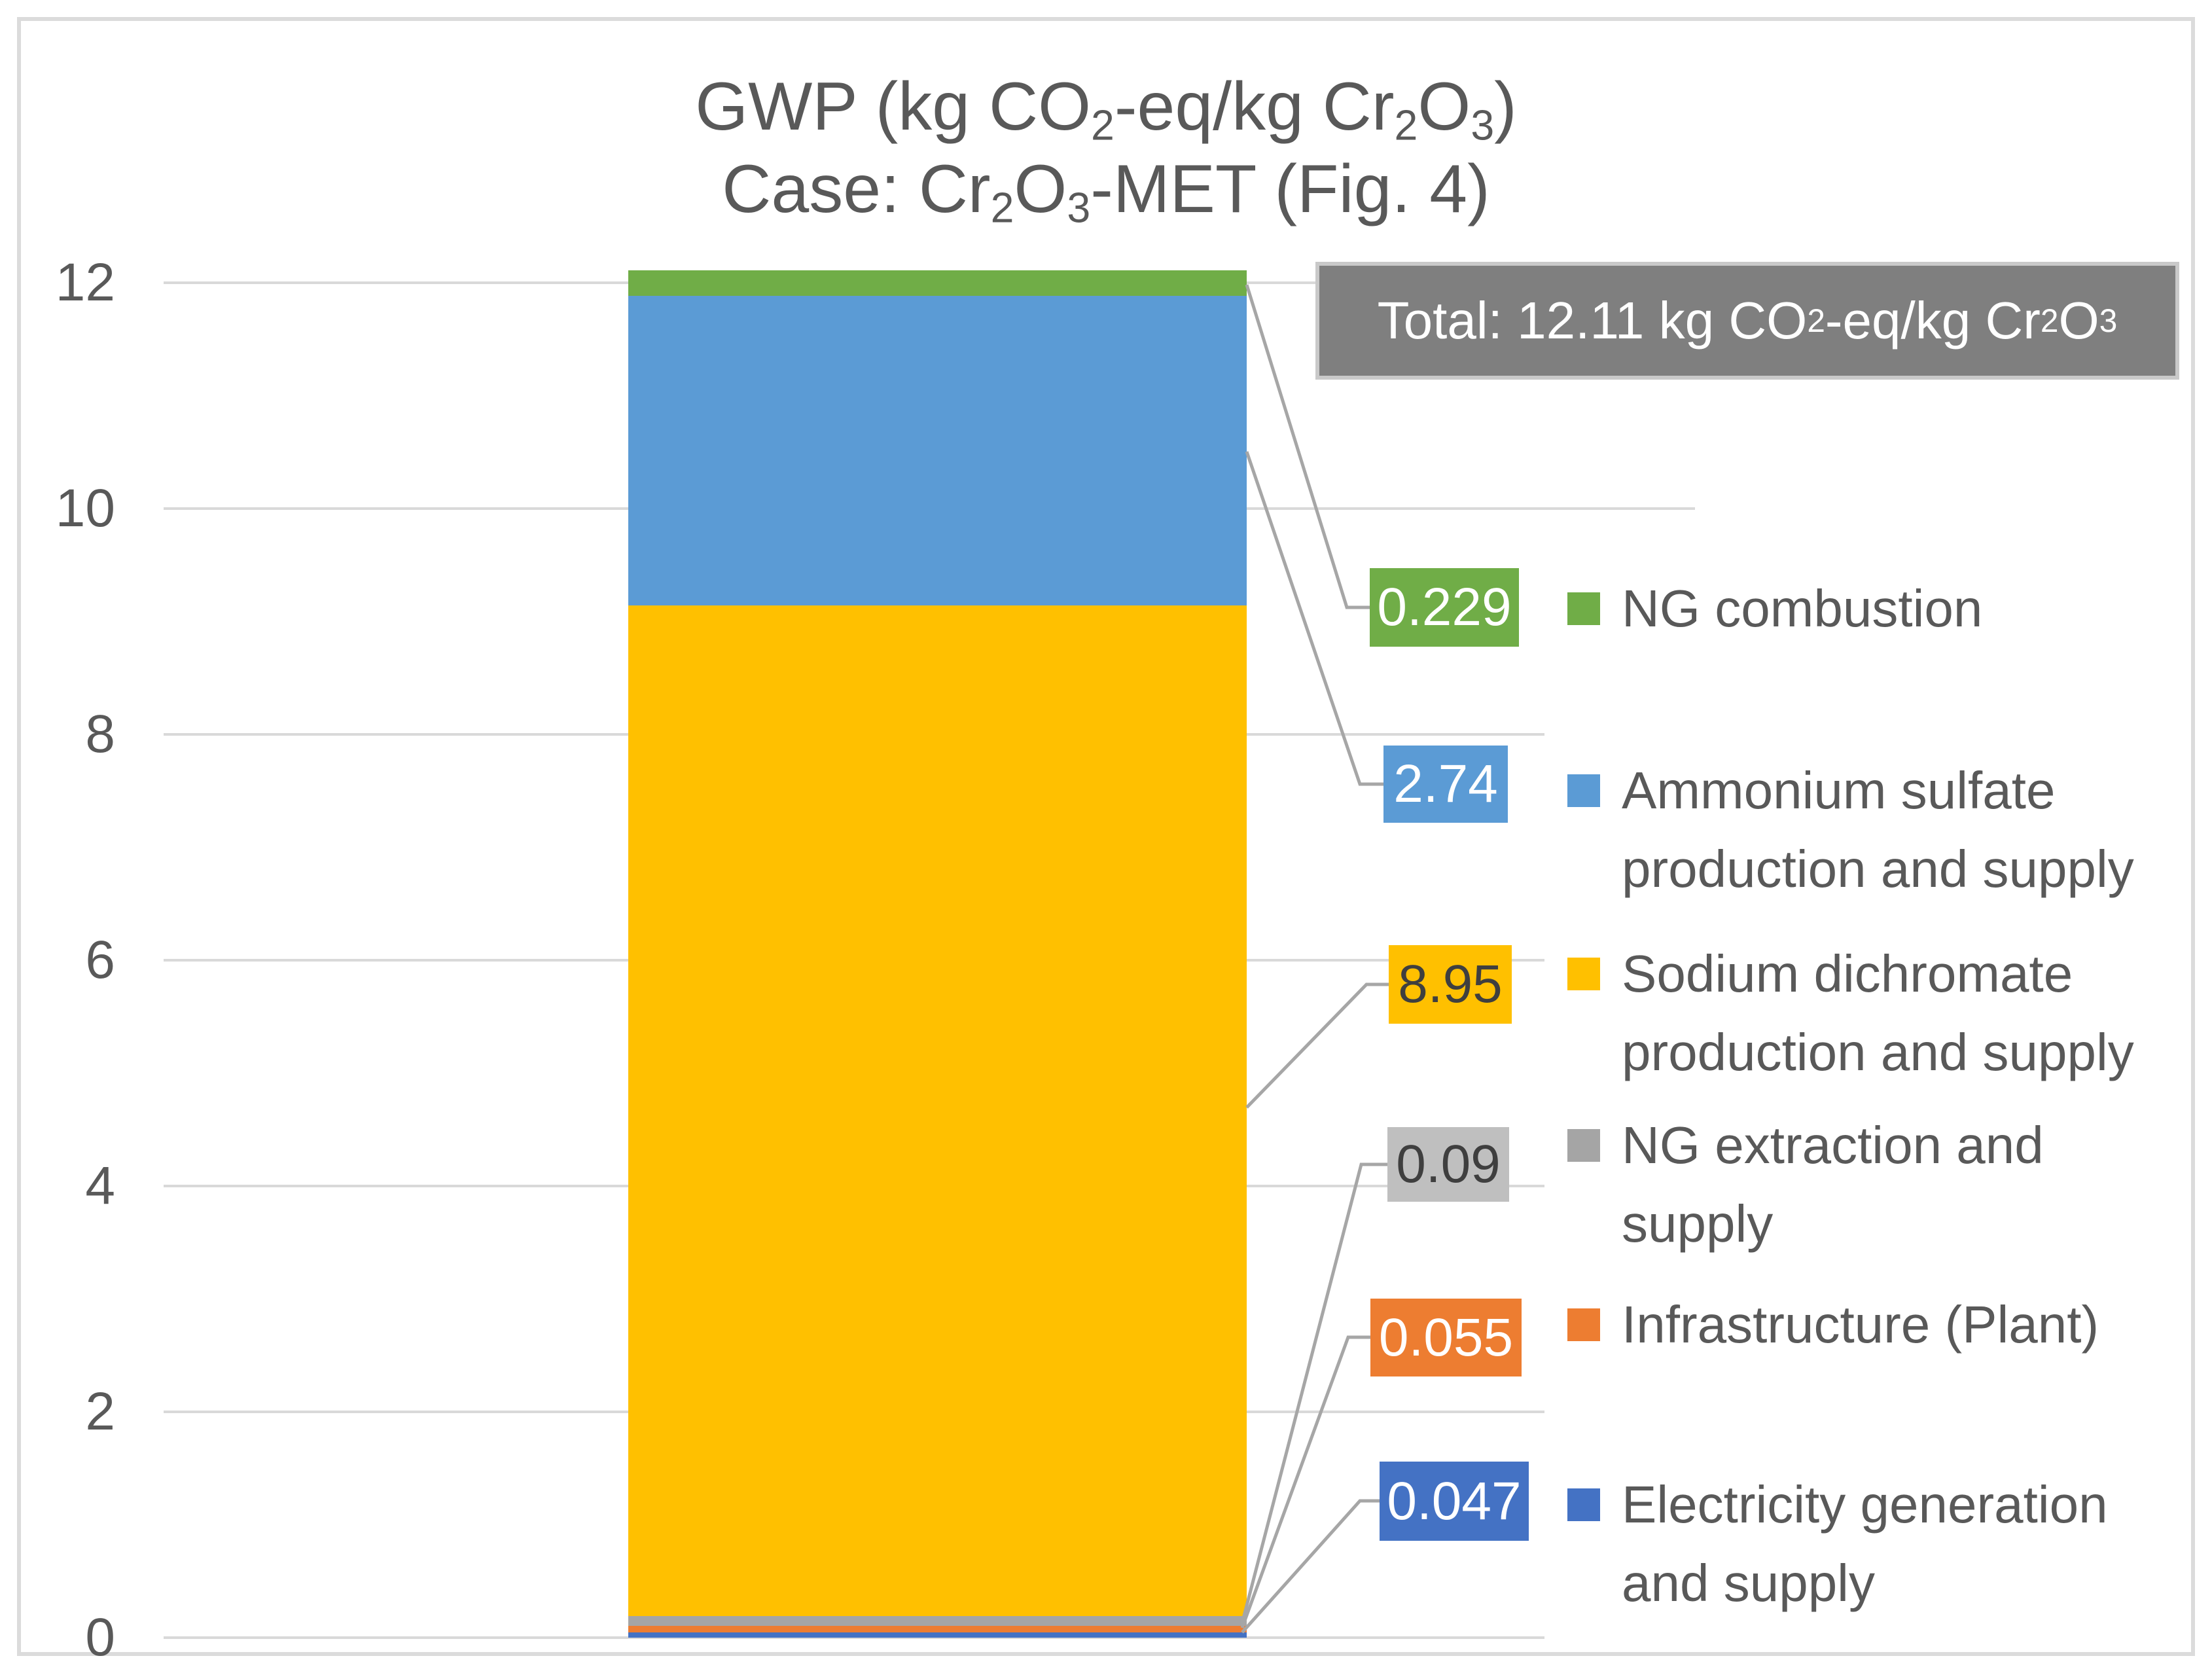  I want to click on value-callout-sodium-dichromate: 8.95, so click(1450, 984).